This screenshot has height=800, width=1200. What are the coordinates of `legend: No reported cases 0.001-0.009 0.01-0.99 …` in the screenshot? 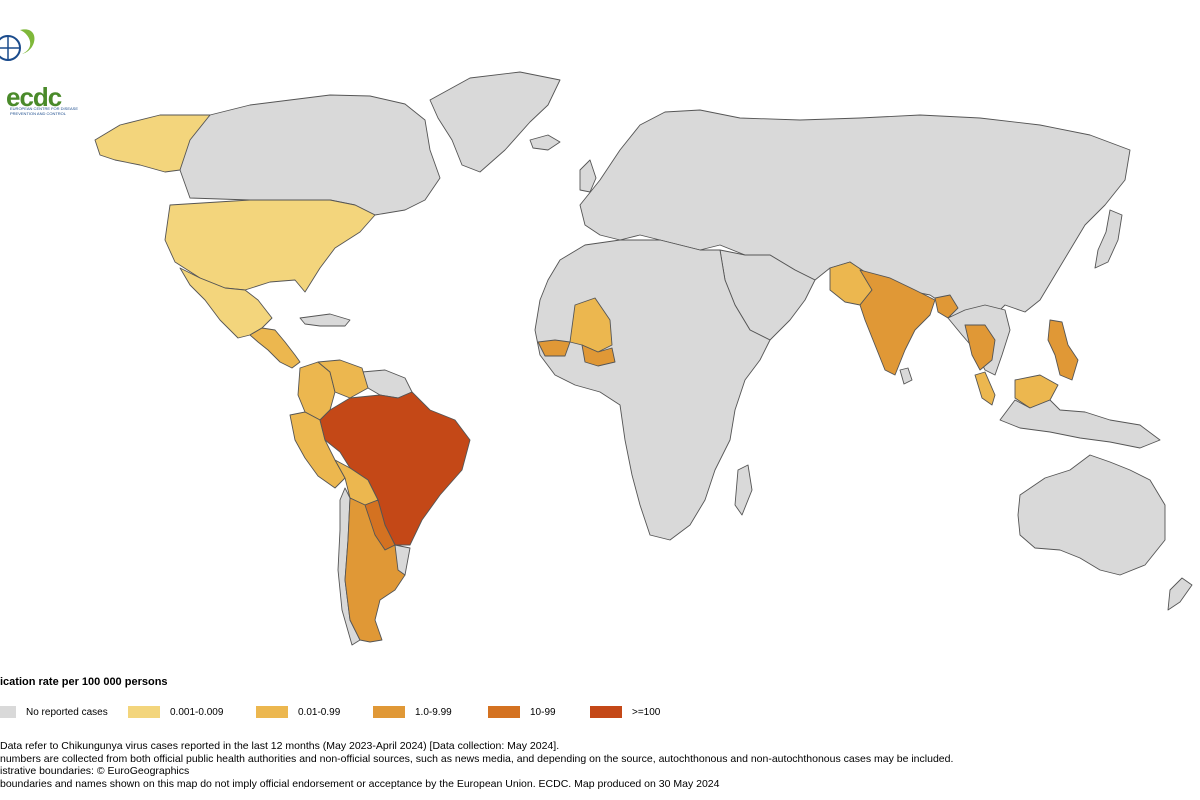 It's located at (600, 712).